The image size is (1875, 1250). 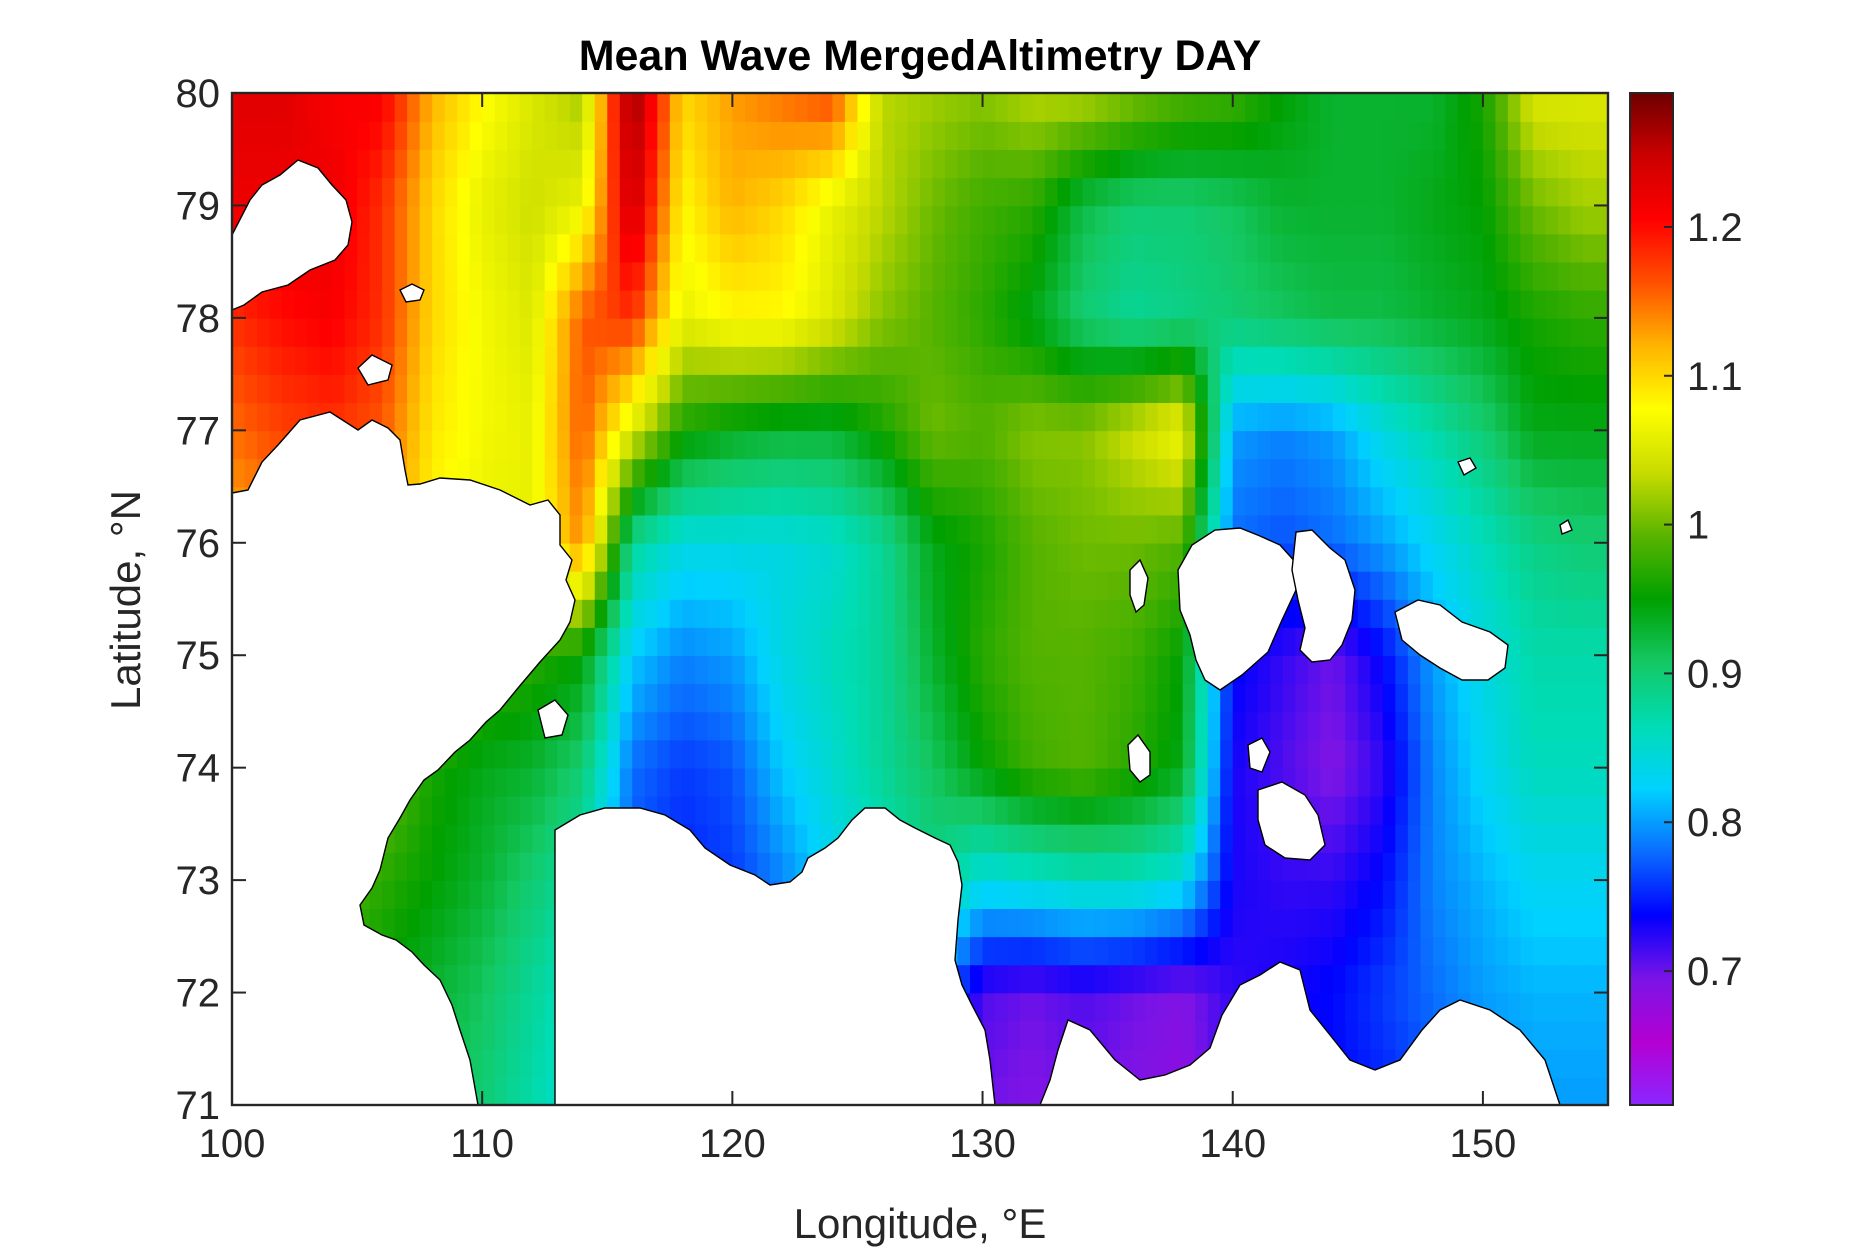 What do you see at coordinates (404, 758) in the screenshot?
I see `land-taymyr-peninsula` at bounding box center [404, 758].